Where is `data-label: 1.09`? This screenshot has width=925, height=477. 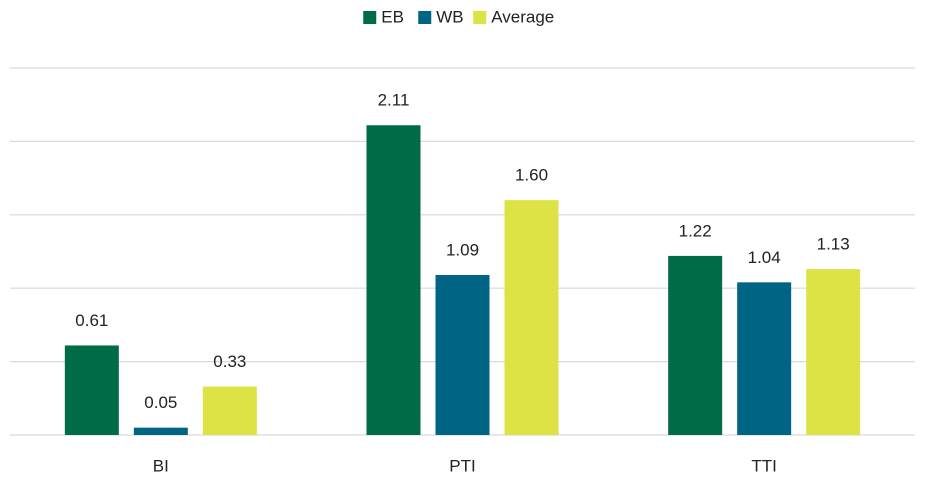 data-label: 1.09 is located at coordinates (462, 249).